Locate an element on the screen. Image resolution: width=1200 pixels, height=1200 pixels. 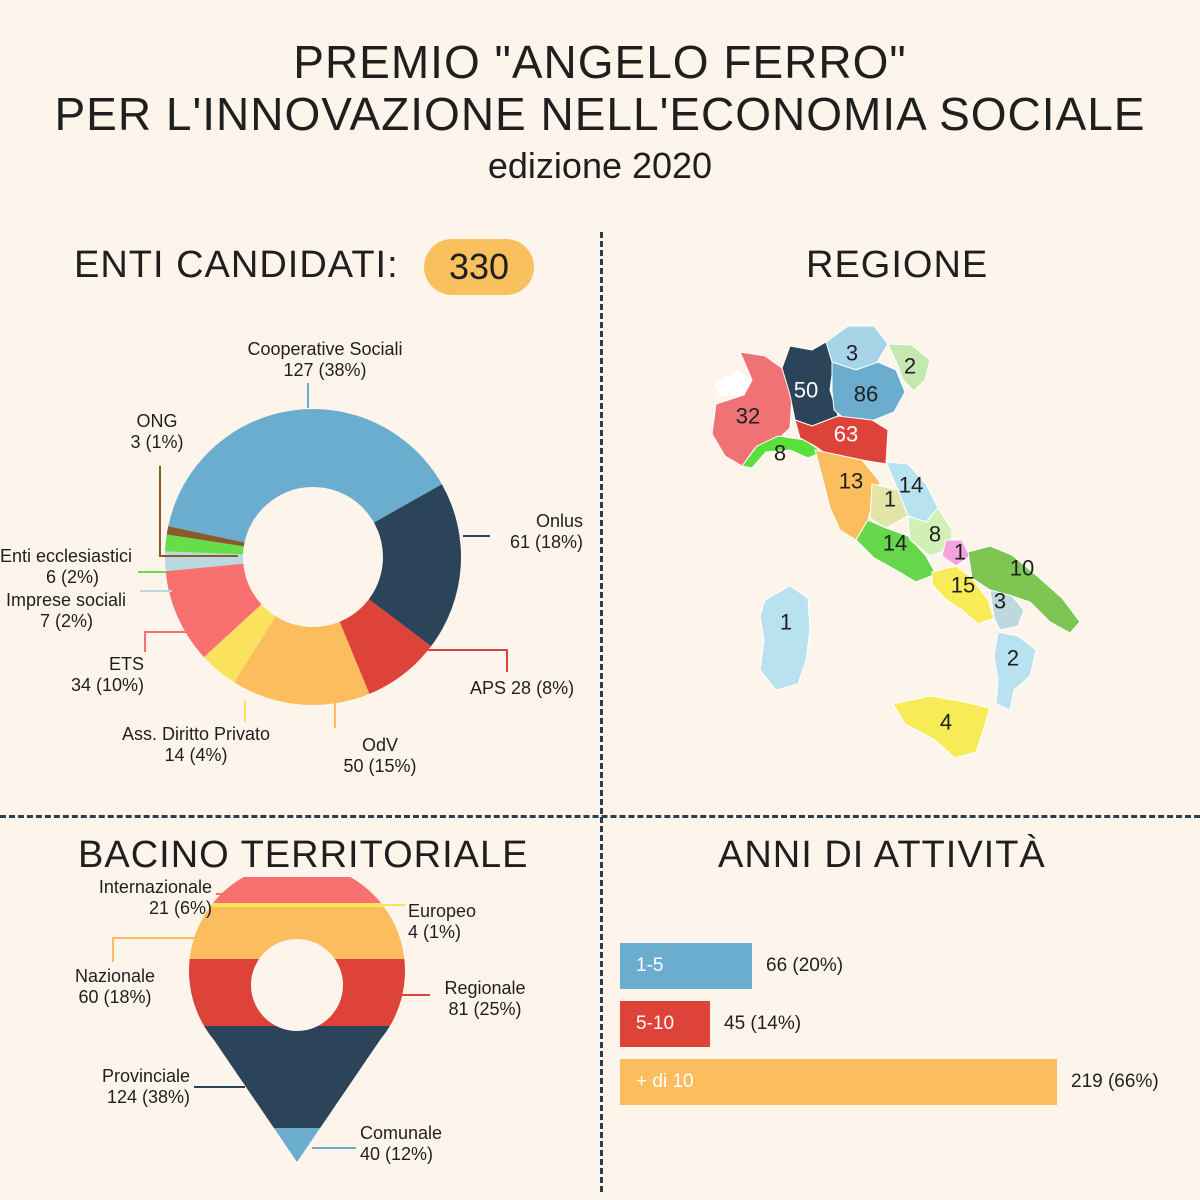
region-value-basilicata: 3 is located at coordinates (1000, 601).